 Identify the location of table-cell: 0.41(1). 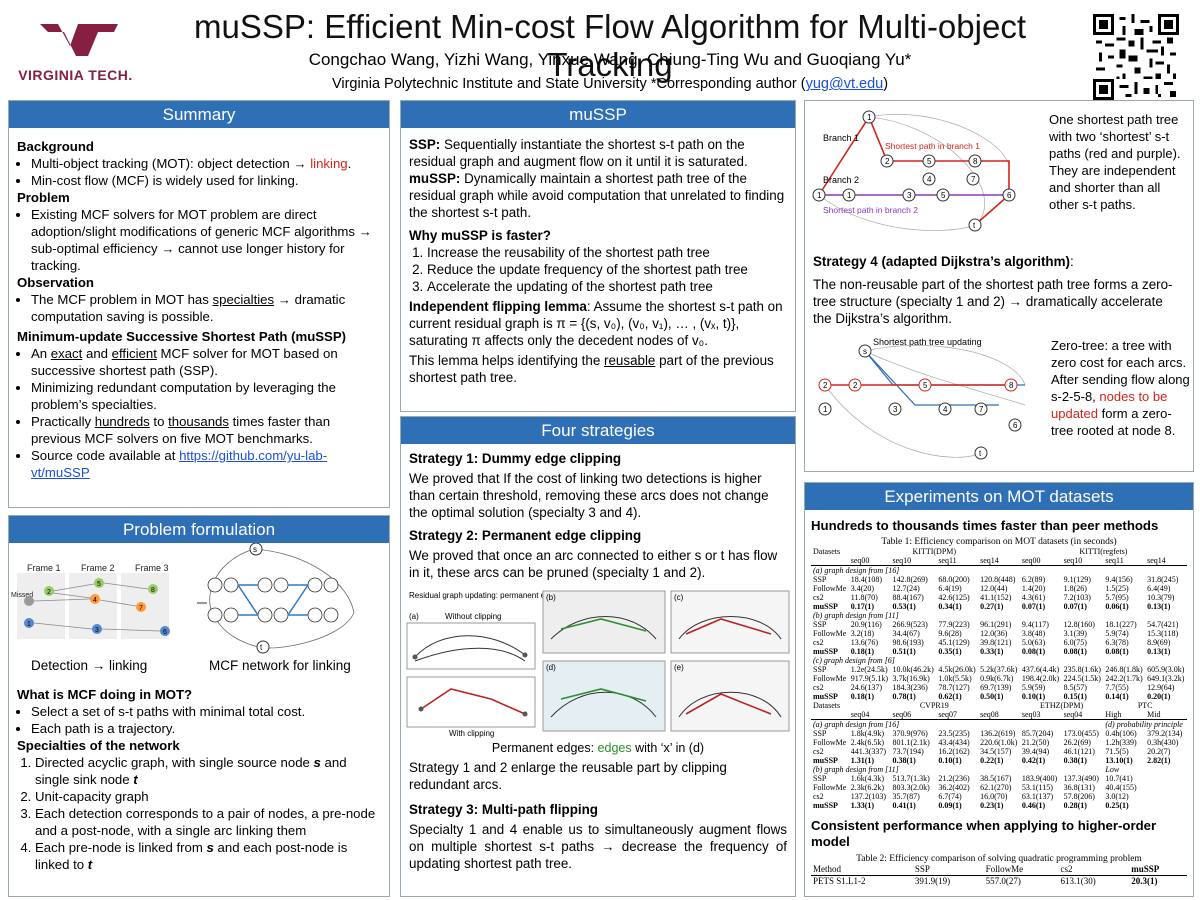
(904, 805).